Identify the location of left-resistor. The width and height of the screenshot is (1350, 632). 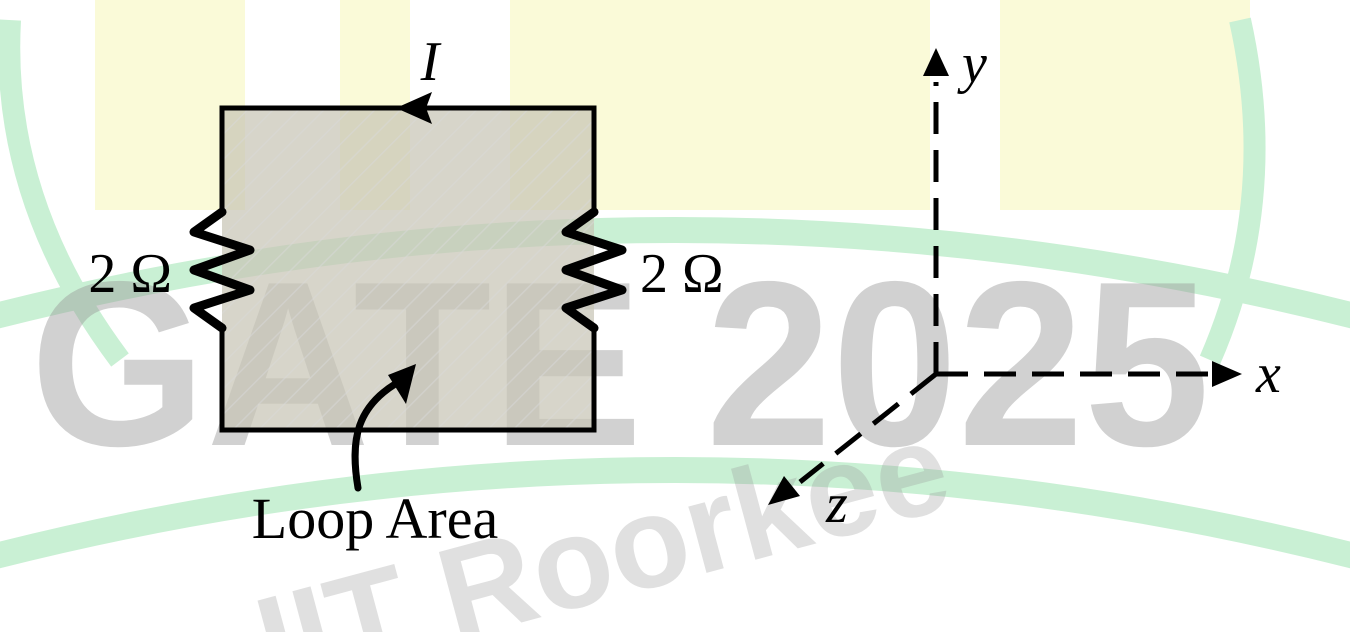
(222, 270).